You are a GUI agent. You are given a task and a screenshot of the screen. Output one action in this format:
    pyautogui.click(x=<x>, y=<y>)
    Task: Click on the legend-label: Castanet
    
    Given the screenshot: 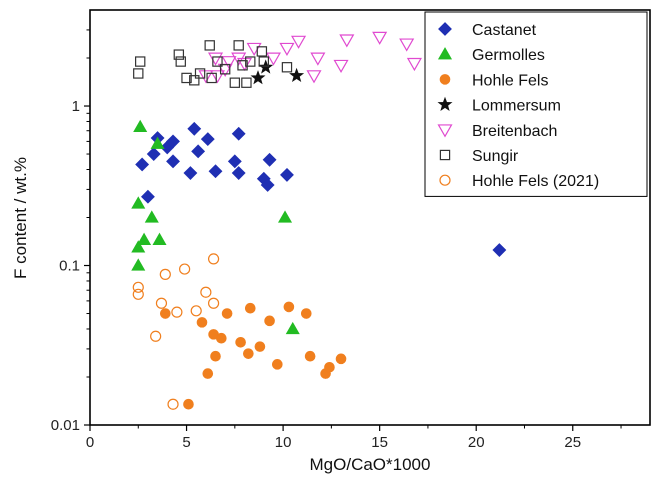 What is the action you would take?
    pyautogui.click(x=504, y=30)
    